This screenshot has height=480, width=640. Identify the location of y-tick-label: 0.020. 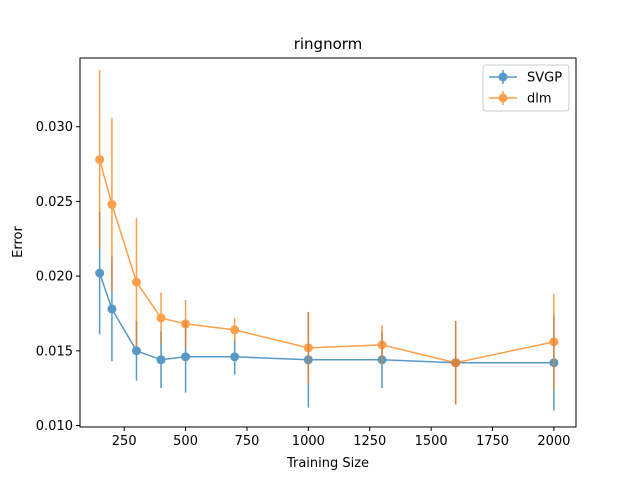
(54, 277).